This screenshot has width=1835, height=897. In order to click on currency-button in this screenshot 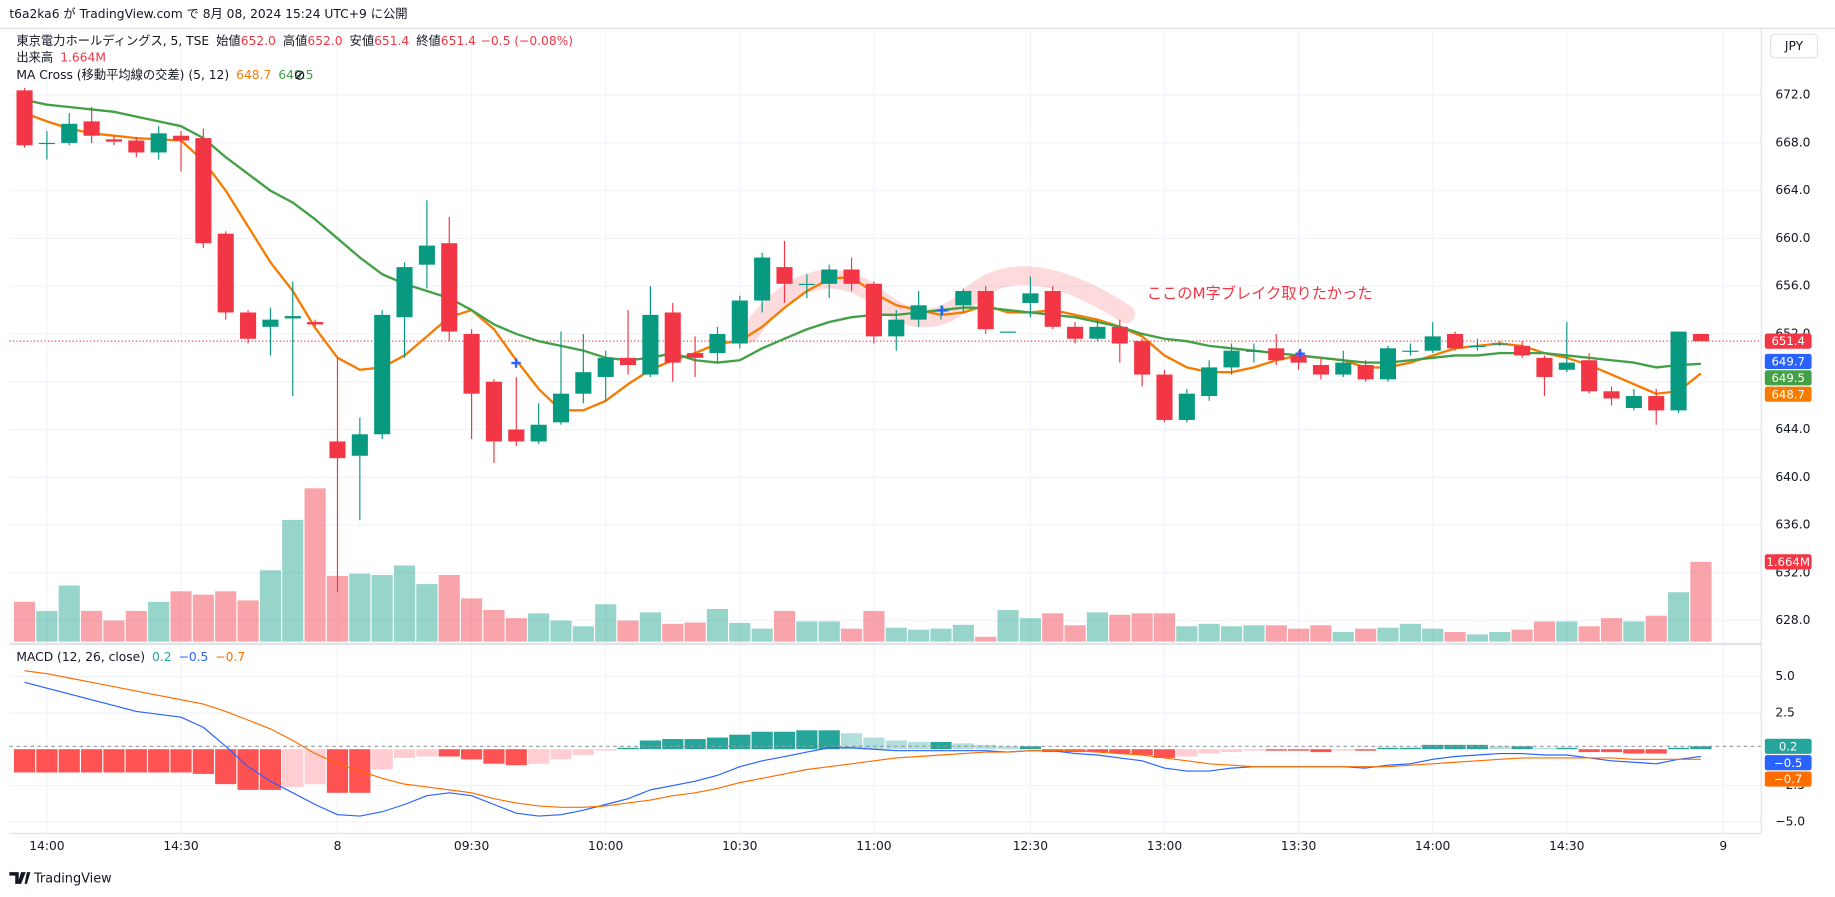, I will do `click(1794, 46)`.